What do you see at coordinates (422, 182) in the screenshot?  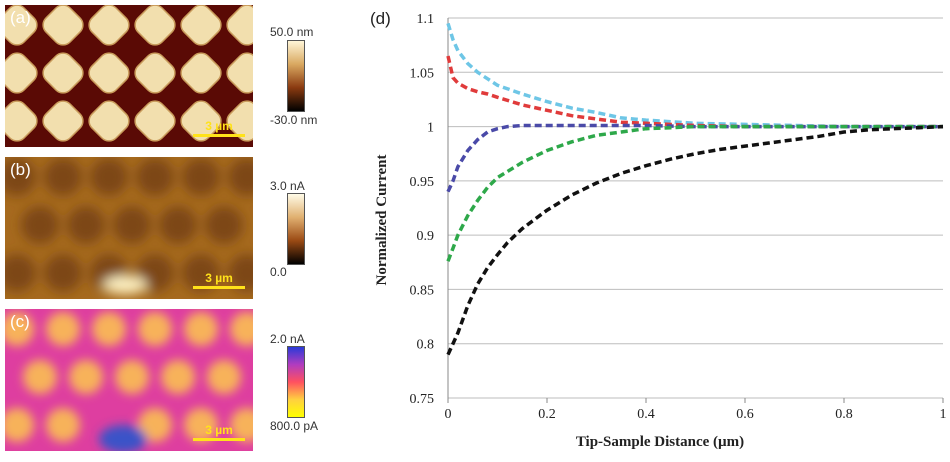 I see `y-tick-label: 0.95` at bounding box center [422, 182].